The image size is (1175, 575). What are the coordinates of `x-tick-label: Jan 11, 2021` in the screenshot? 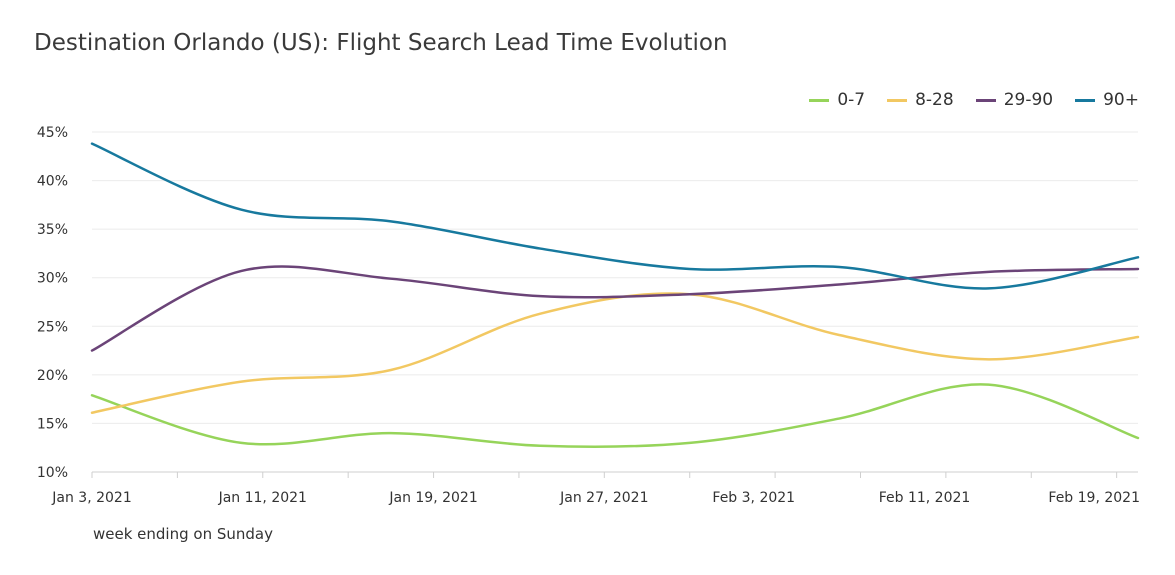 It's located at (262, 498).